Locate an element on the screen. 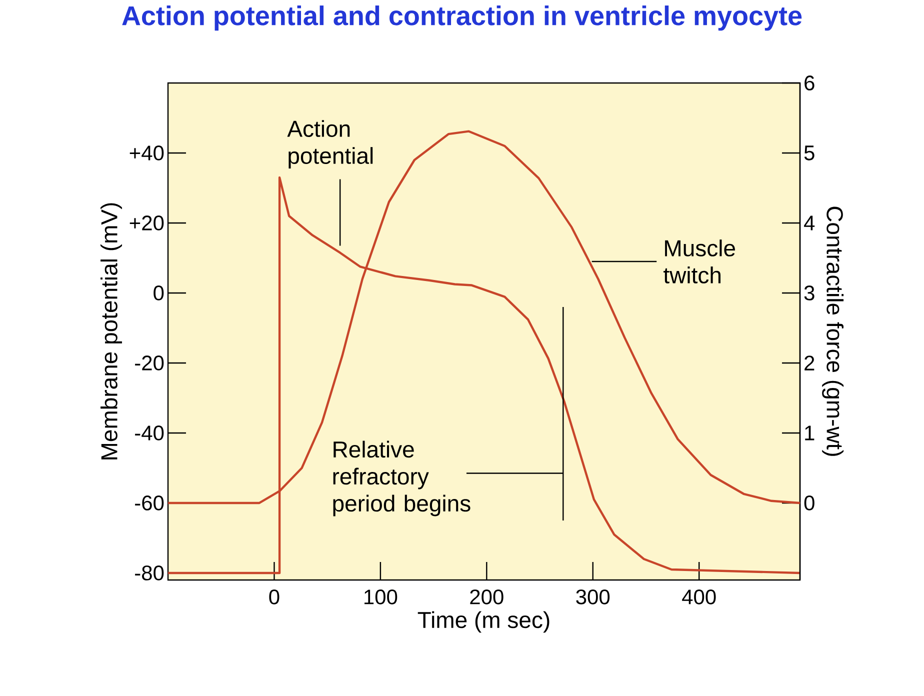  y2-tick-label: 1 is located at coordinates (809, 433).